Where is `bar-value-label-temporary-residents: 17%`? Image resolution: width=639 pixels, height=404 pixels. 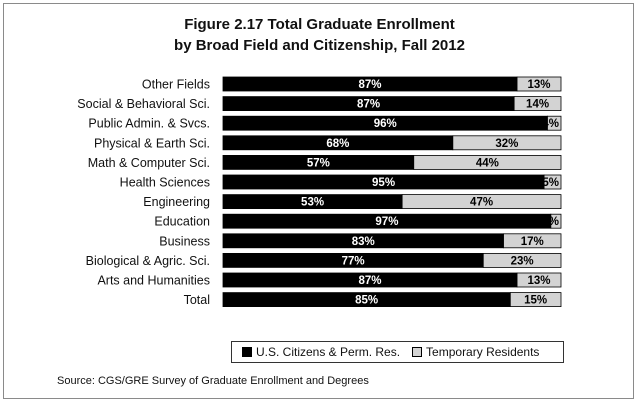 bar-value-label-temporary-residents: 17% is located at coordinates (532, 242).